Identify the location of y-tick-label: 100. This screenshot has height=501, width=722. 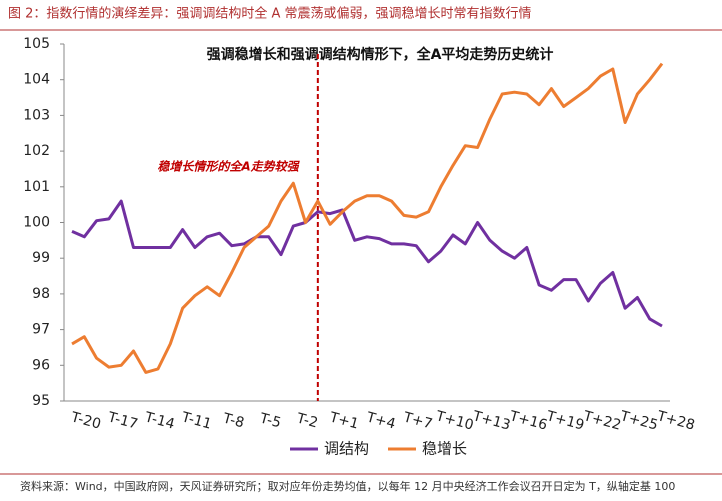
(36, 223).